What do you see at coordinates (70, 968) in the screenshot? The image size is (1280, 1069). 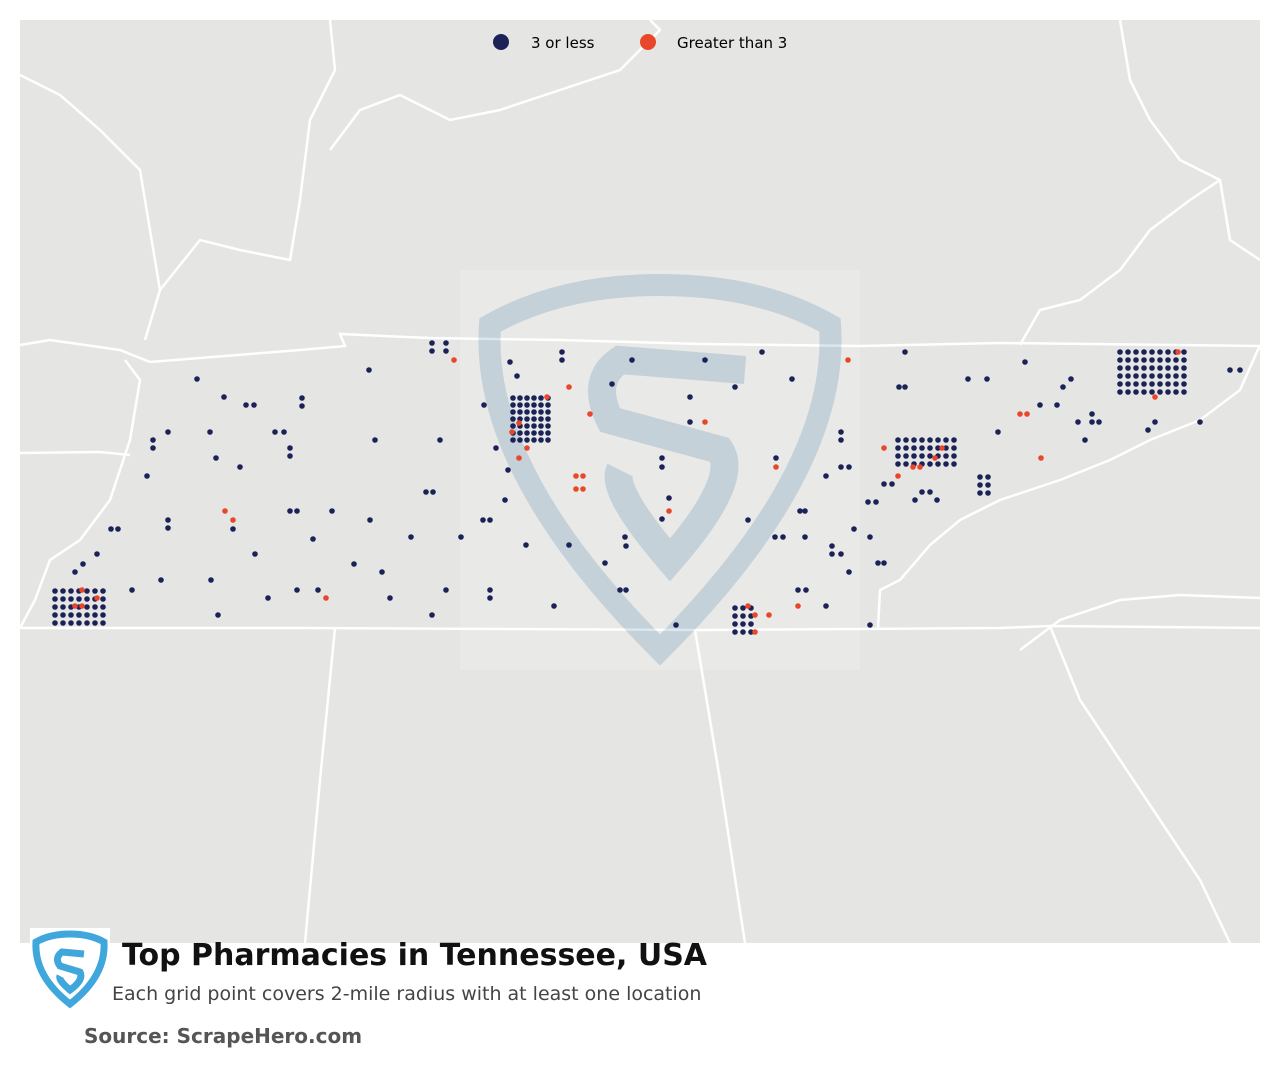 I see `logo` at bounding box center [70, 968].